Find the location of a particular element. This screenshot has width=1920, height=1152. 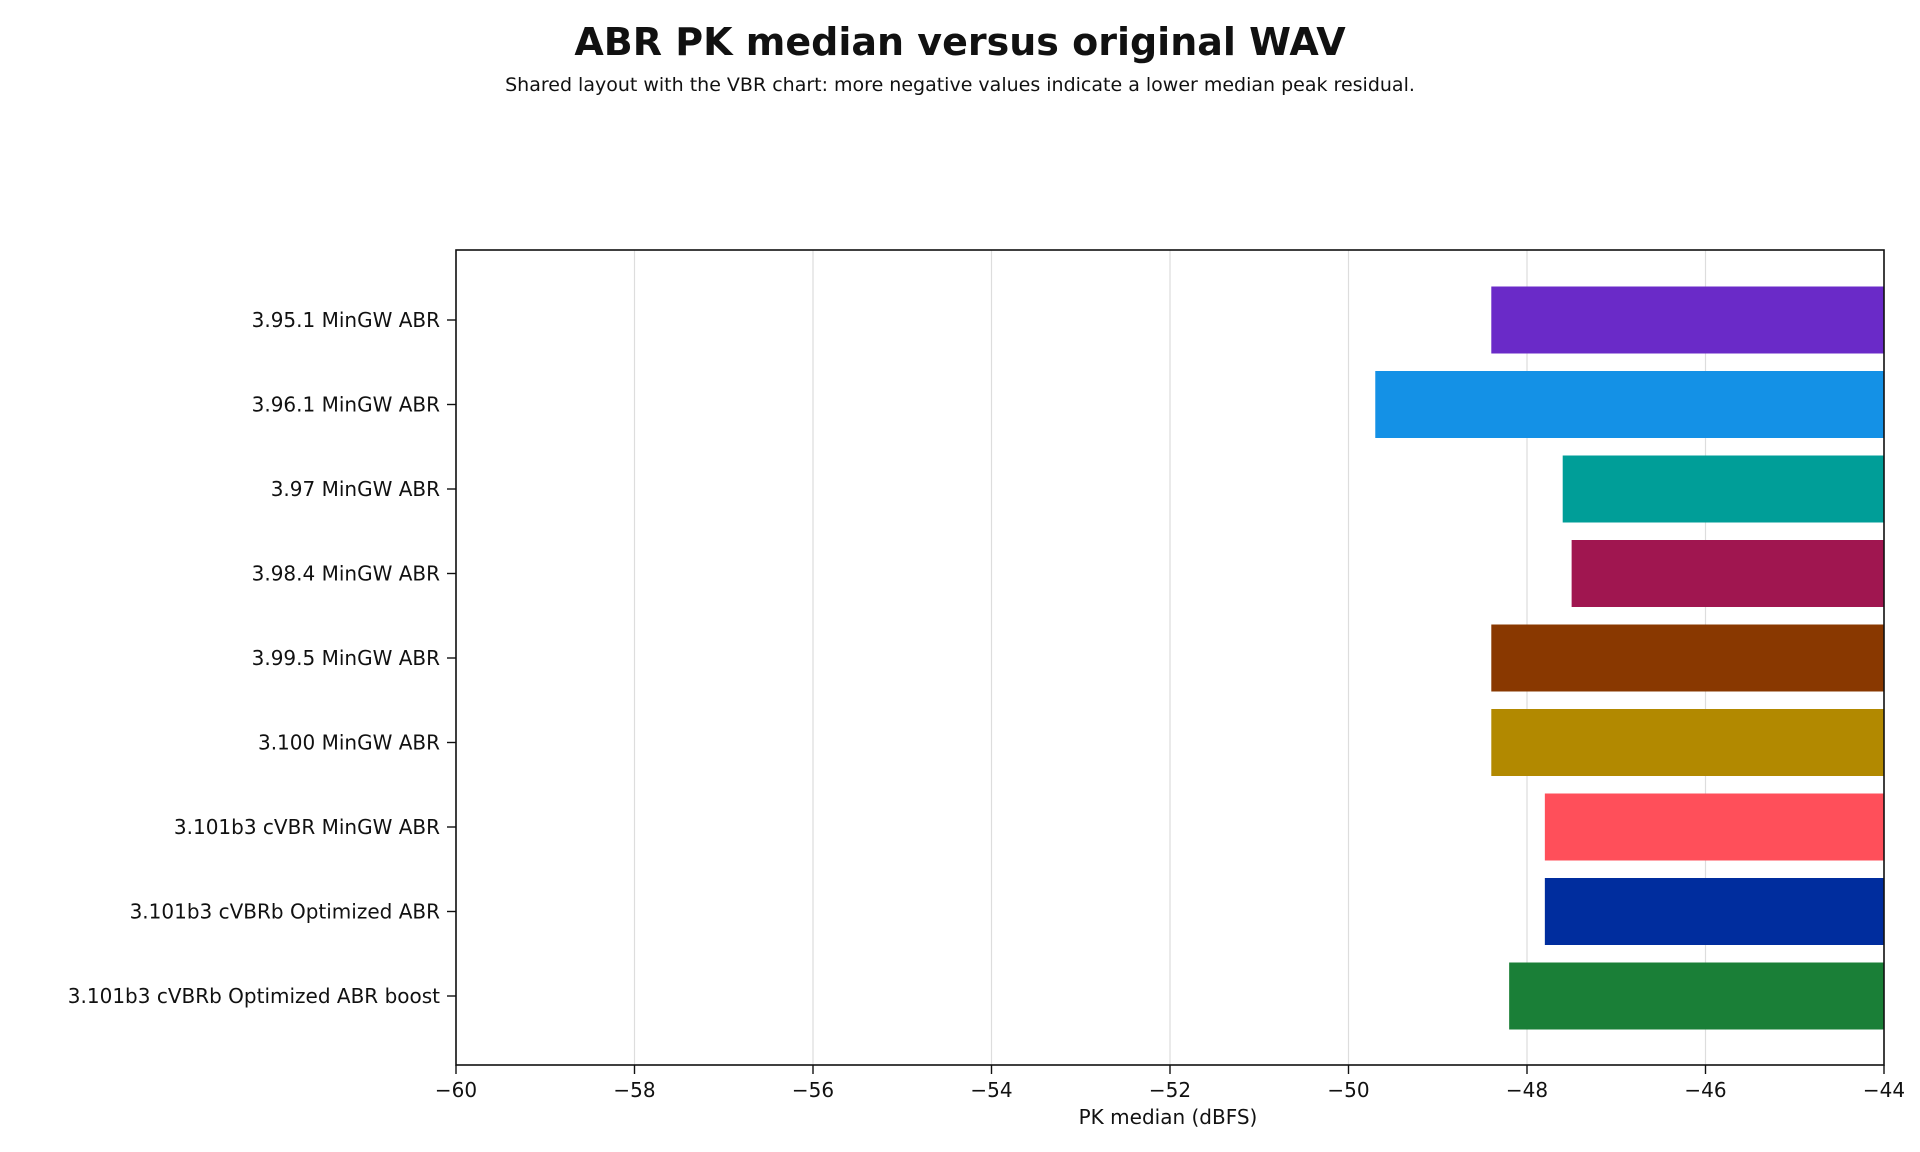

y-tick-label: 3.101b3 cVBR MinGW ABR is located at coordinates (307, 827).